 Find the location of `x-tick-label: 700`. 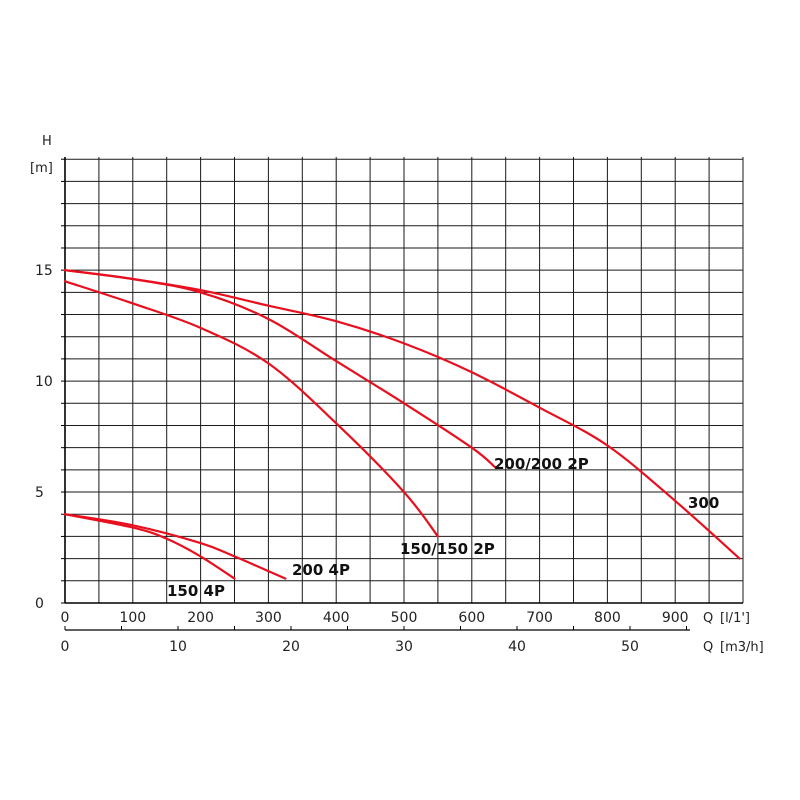

x-tick-label: 700 is located at coordinates (539, 618).